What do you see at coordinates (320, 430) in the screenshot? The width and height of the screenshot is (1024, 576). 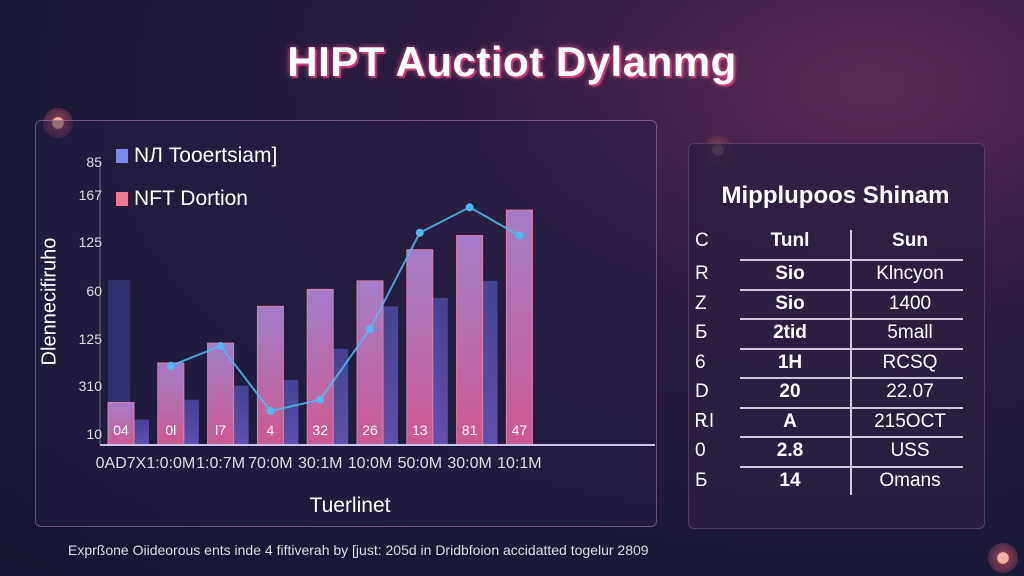 I see `bar-data-label: 32` at bounding box center [320, 430].